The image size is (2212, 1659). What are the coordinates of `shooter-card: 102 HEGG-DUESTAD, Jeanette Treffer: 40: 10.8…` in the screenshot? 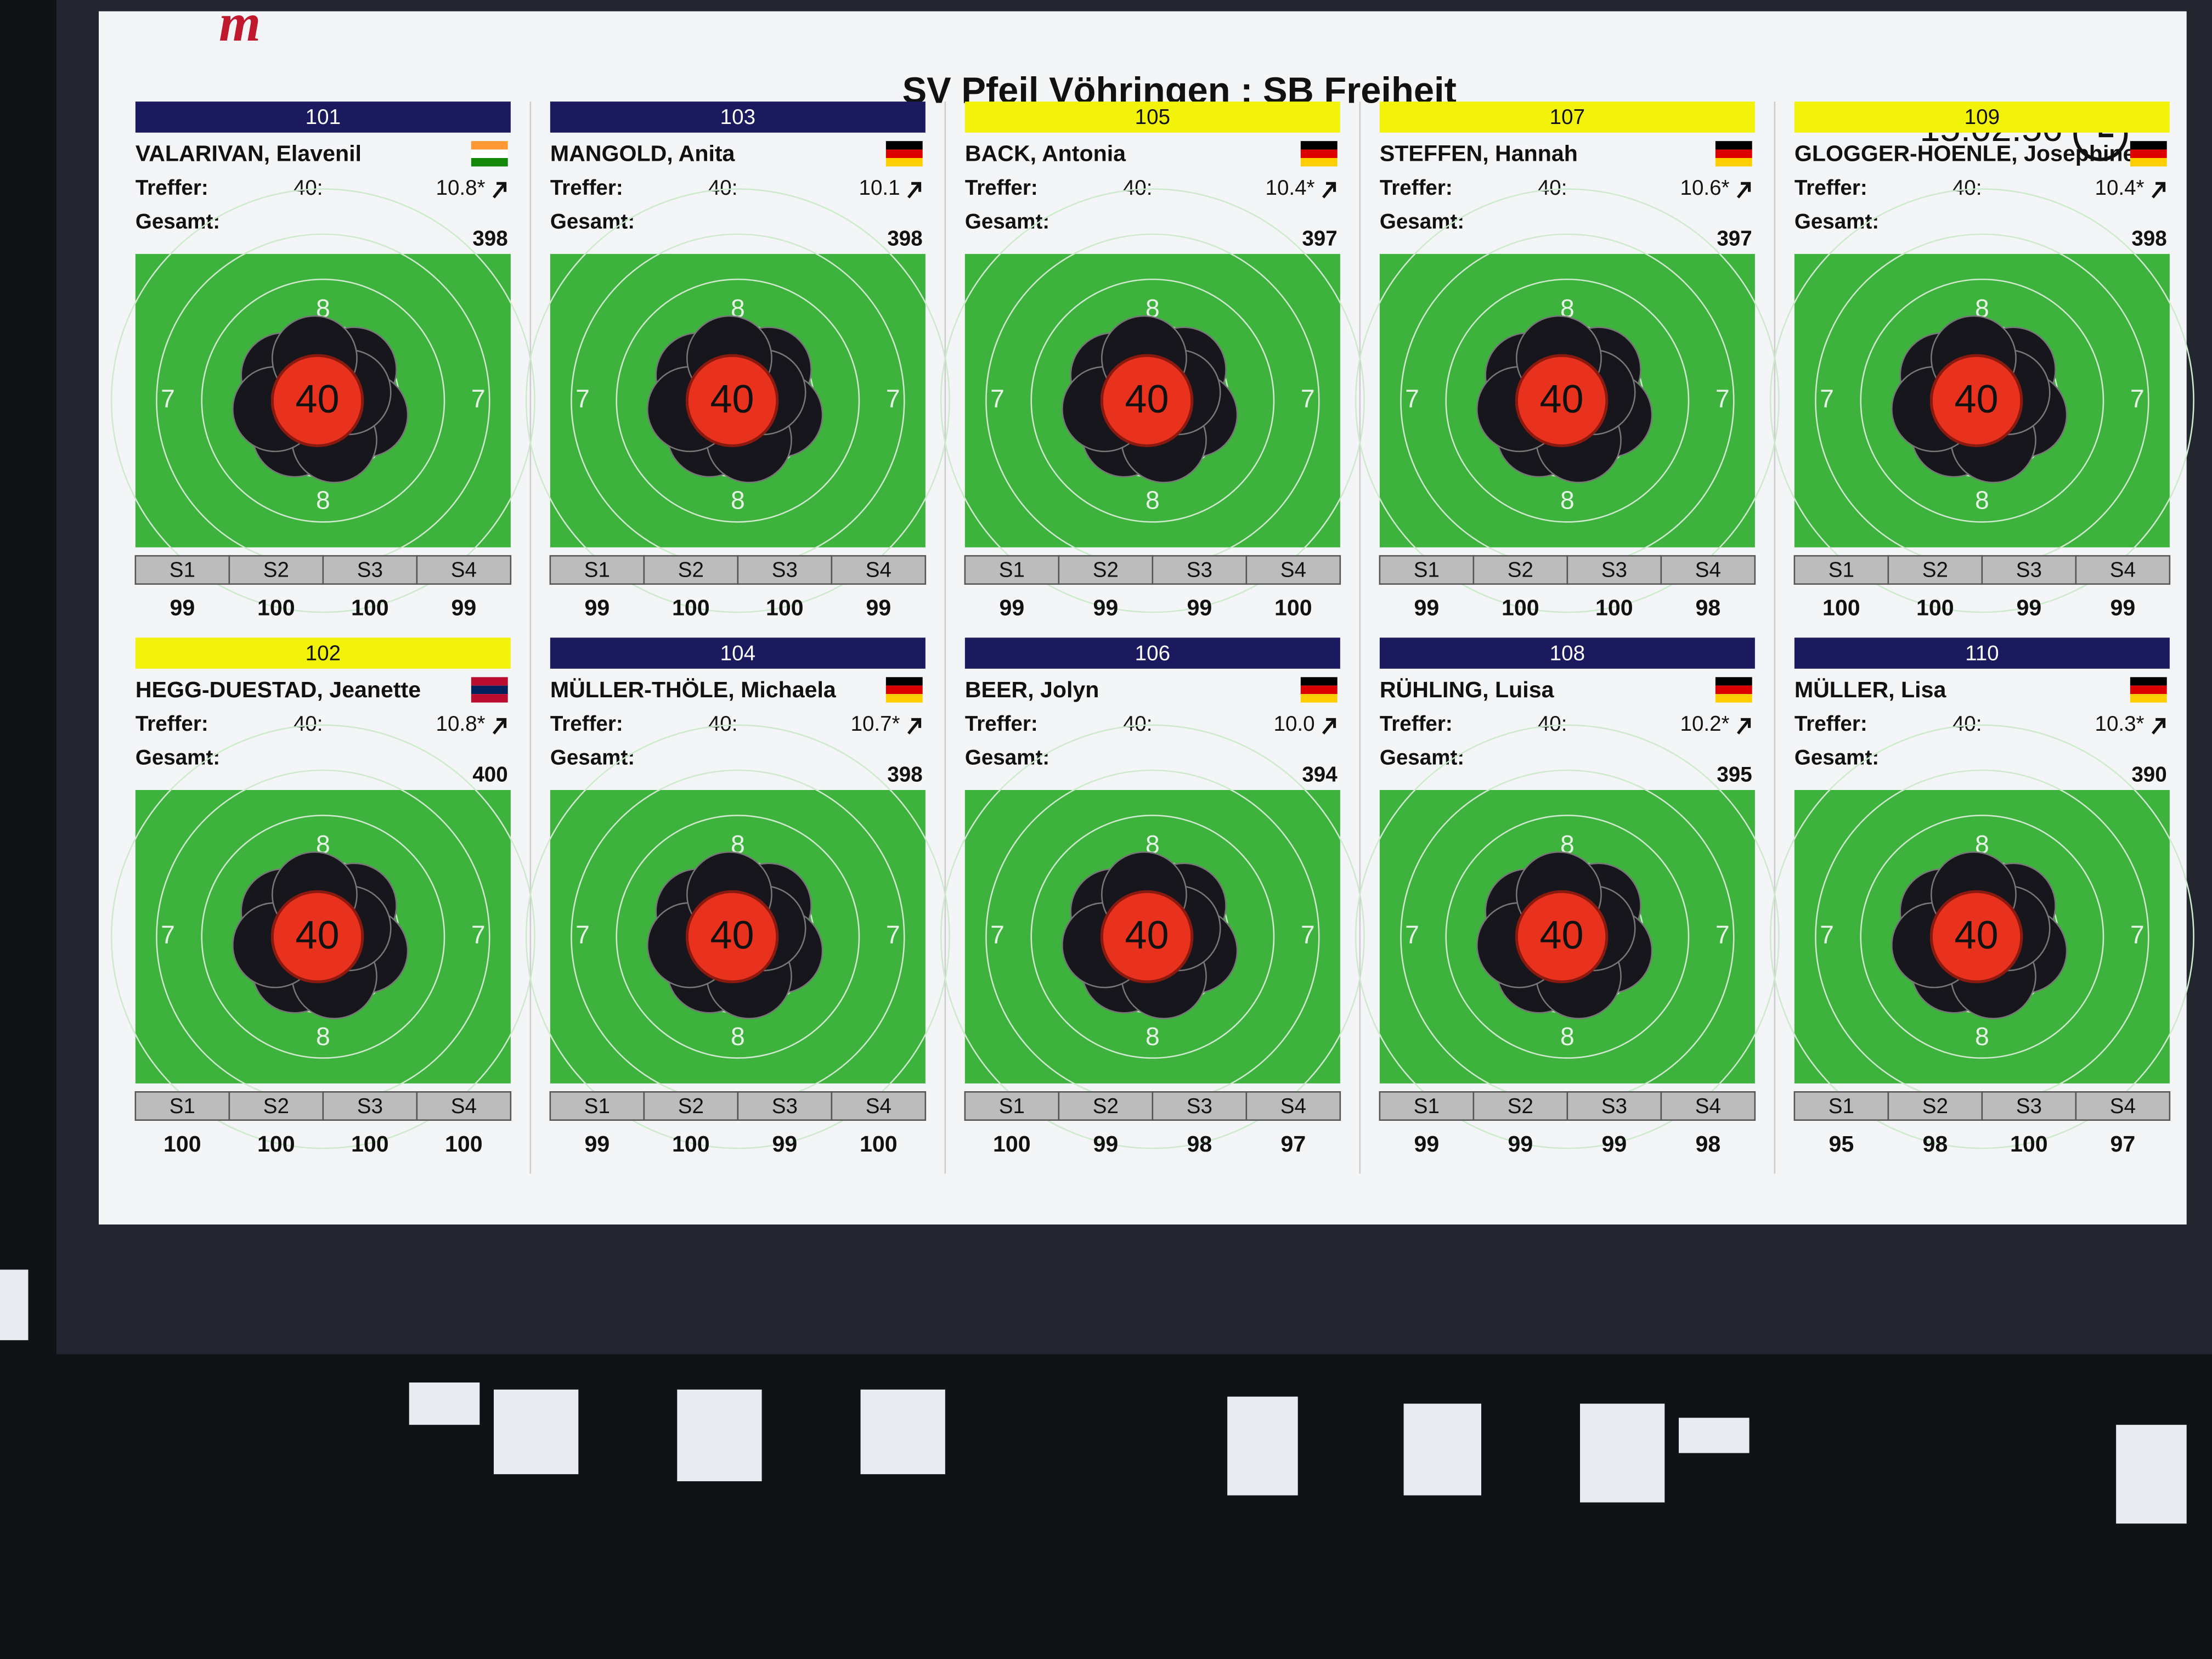 It's located at (322, 905).